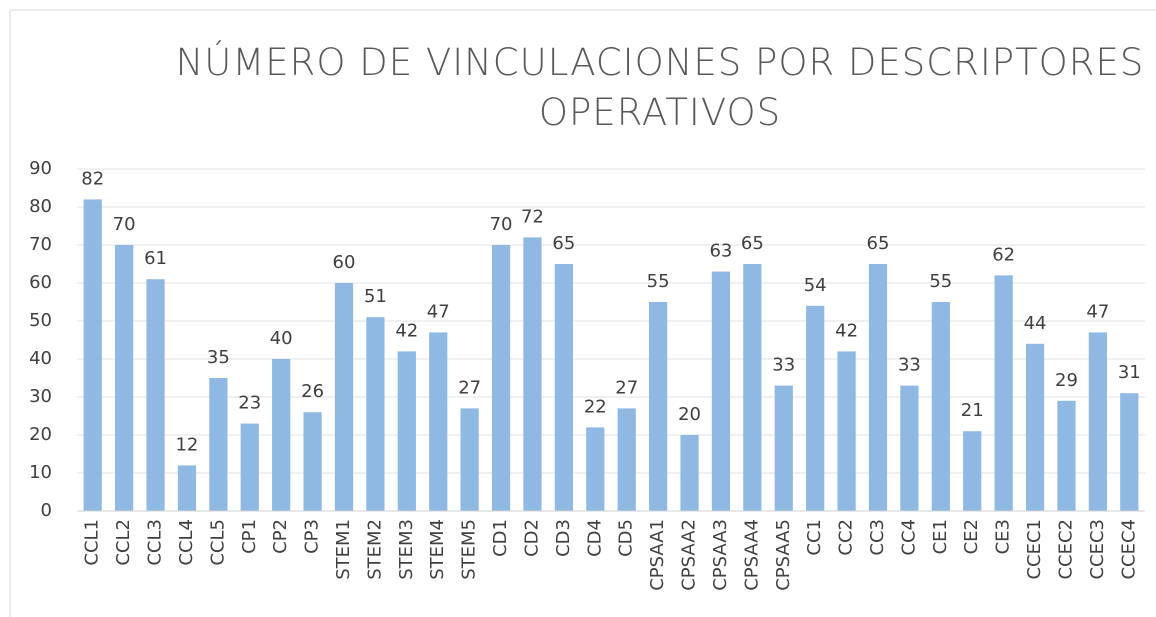 Image resolution: width=1156 pixels, height=617 pixels. I want to click on data-label: 47, so click(1097, 311).